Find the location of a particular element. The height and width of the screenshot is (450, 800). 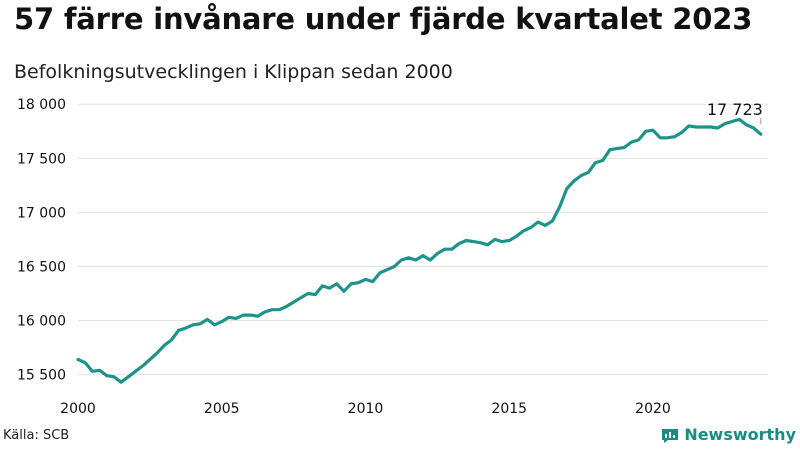

brand-name: Newsworthy is located at coordinates (740, 434).